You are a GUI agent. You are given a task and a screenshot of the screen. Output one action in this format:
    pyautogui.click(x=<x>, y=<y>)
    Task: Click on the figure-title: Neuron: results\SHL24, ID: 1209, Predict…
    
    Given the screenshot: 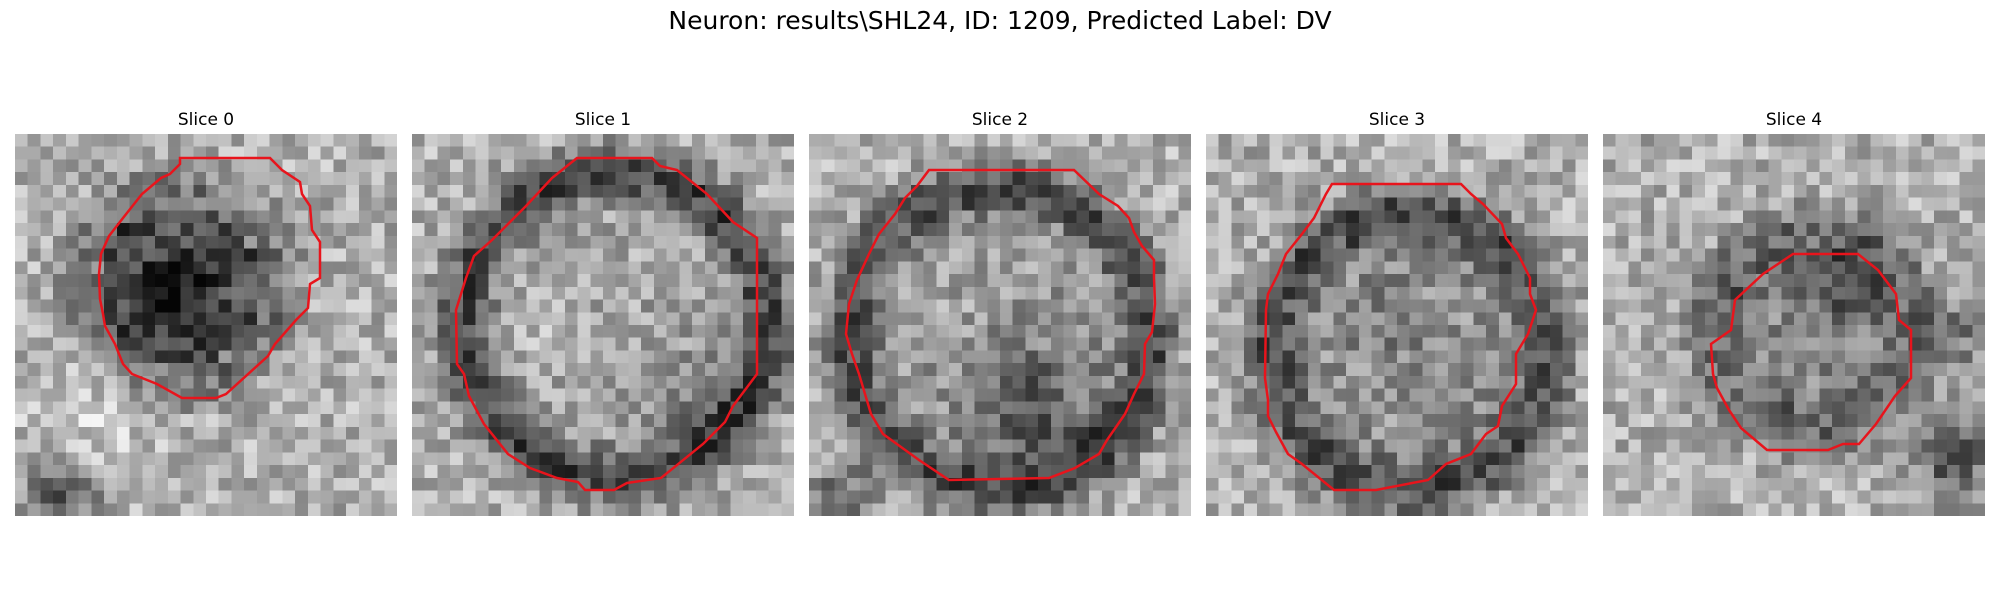 What is the action you would take?
    pyautogui.click(x=1000, y=20)
    